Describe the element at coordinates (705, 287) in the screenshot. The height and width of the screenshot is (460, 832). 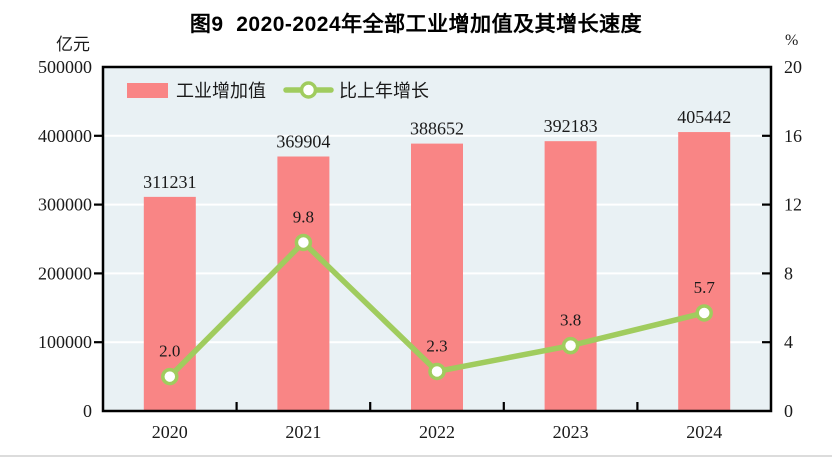
I see `line-value-2024: 5.7` at that location.